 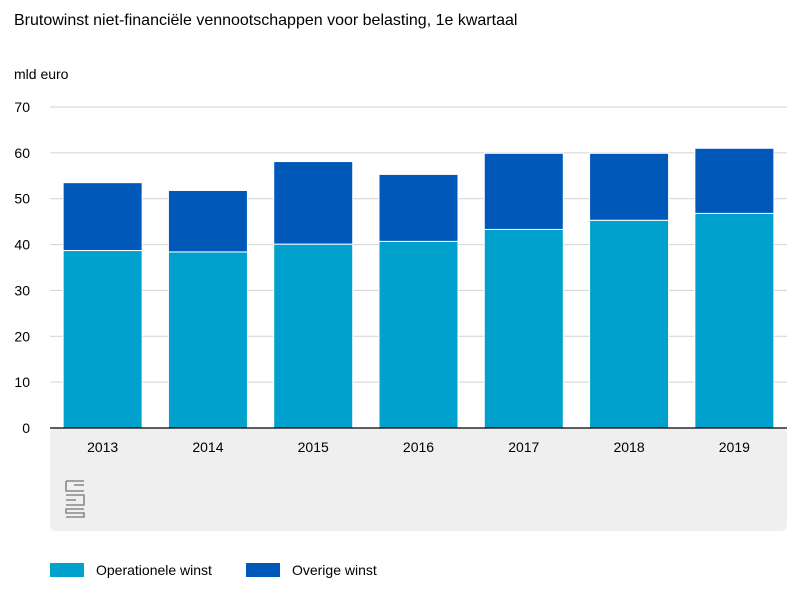 I want to click on x-tick-label: 2017, so click(x=523, y=447).